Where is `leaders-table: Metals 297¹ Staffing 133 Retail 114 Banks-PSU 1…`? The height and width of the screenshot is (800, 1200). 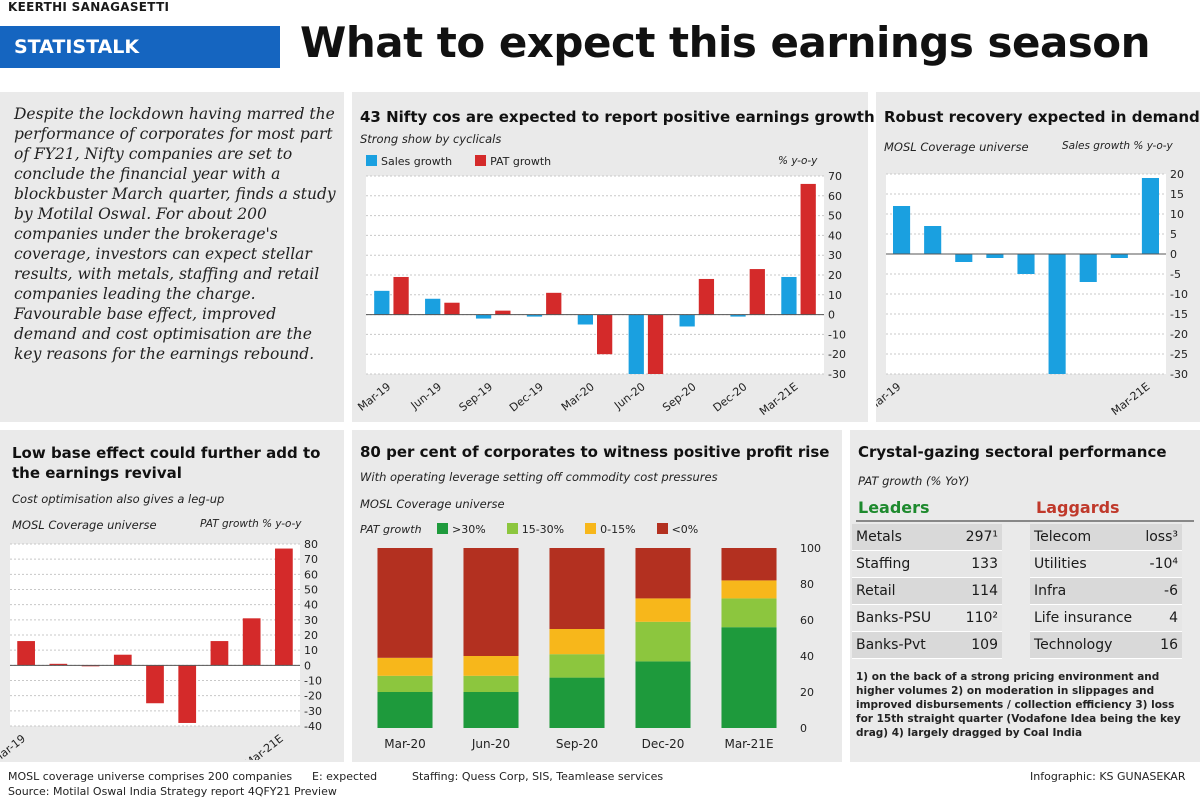 leaders-table: Metals 297¹ Staffing 133 Retail 114 Banks-PSU 1… is located at coordinates (927, 591).